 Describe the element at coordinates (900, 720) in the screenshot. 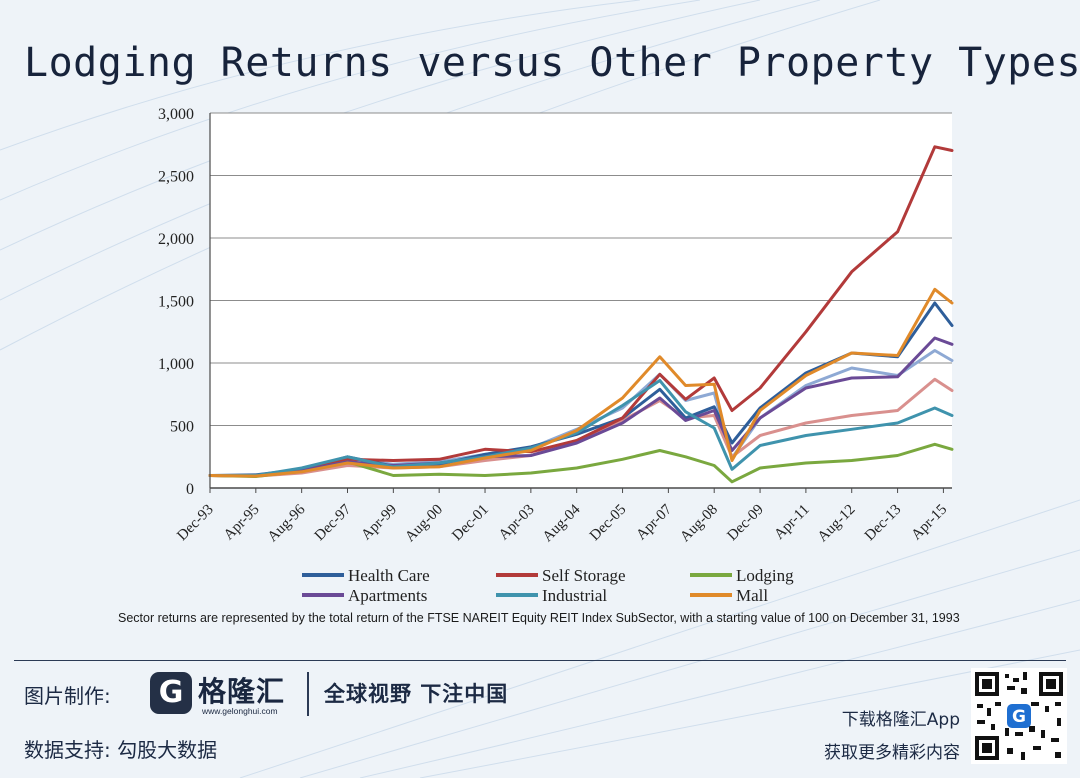

I see `app-download-text: 下载格隆汇App` at that location.